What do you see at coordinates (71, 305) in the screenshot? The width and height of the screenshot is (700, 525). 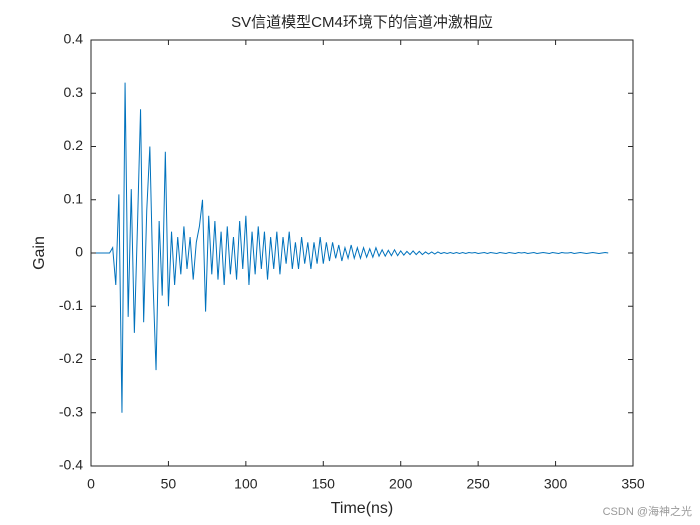 I see `y-tick-label: -0.1` at bounding box center [71, 305].